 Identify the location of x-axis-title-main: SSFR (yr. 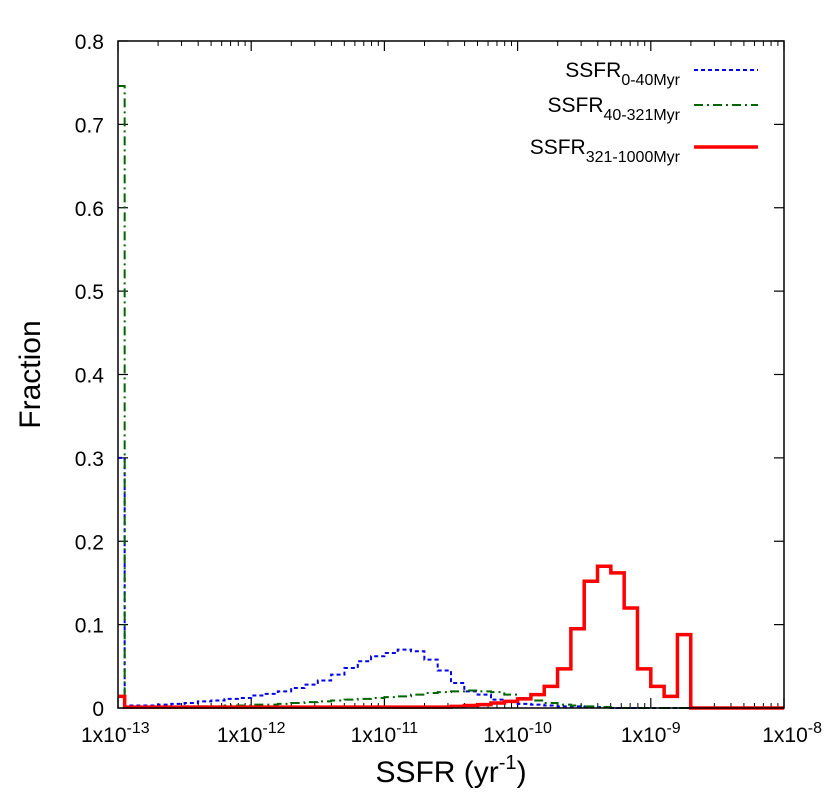
(436, 772).